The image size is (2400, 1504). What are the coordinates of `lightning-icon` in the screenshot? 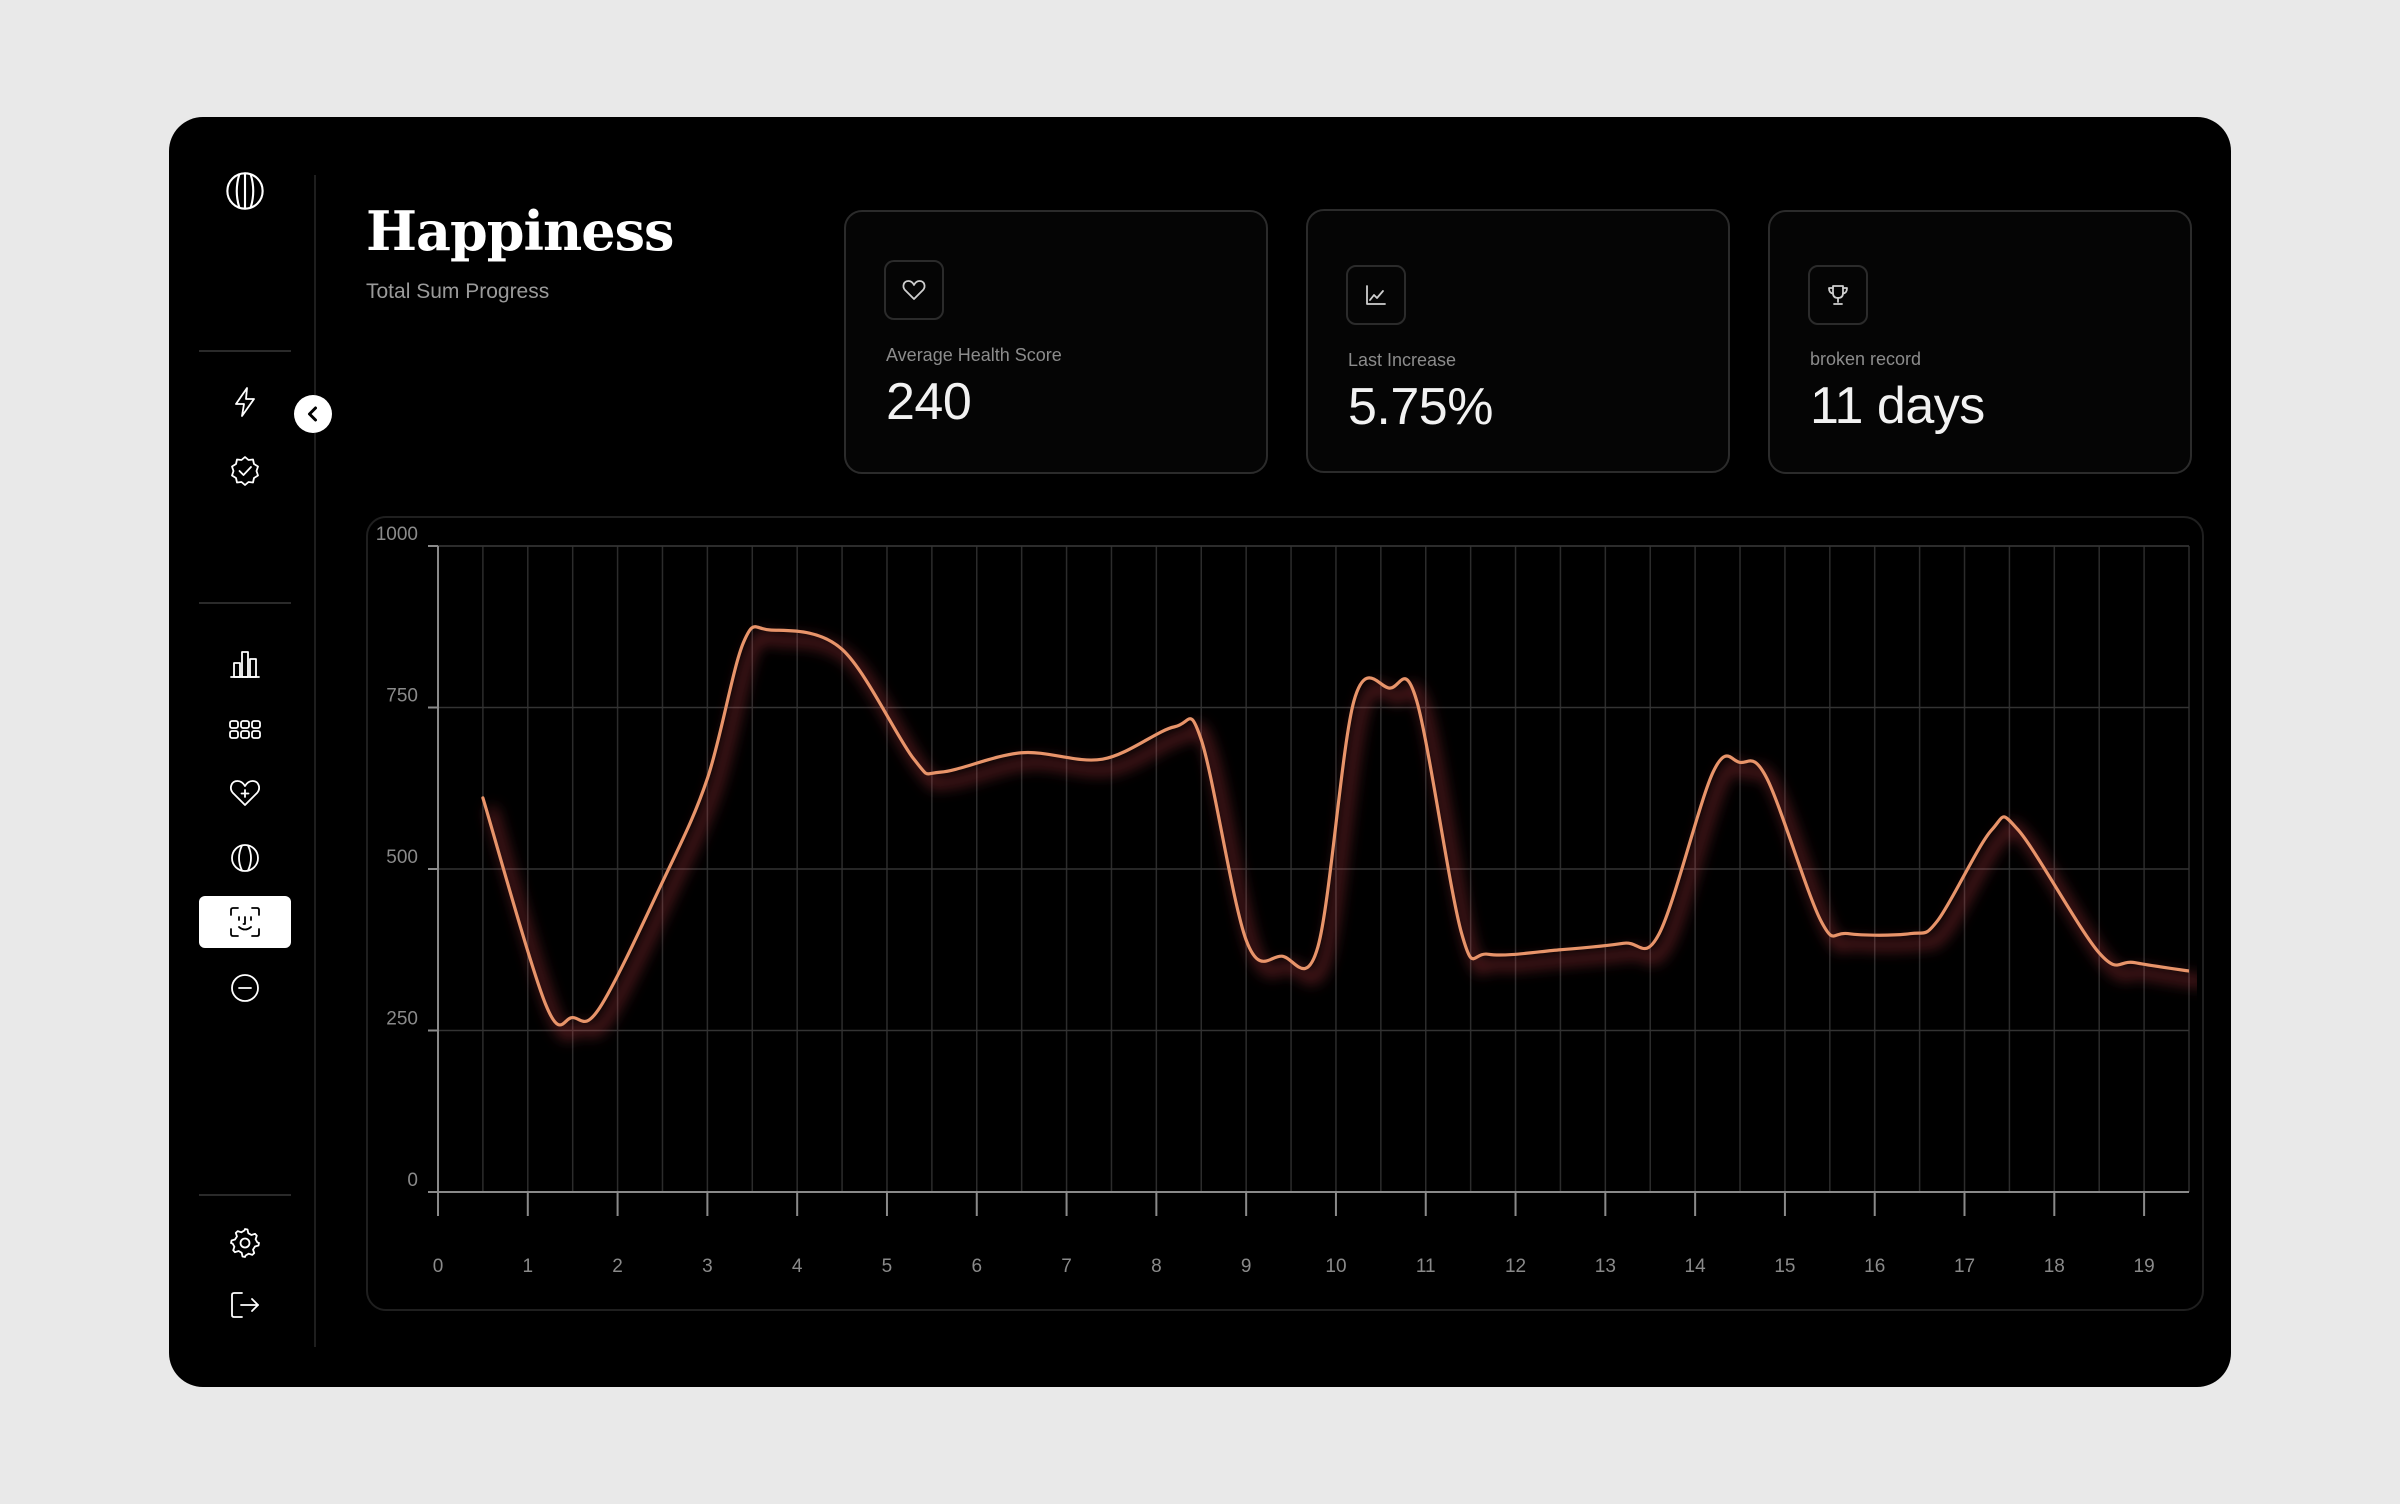 It's located at (245, 402).